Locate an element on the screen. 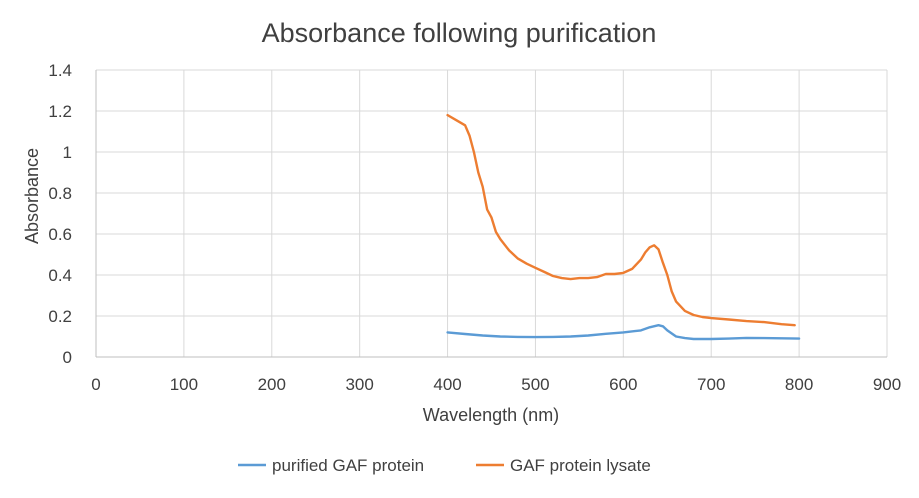  x-tick-label: 500 is located at coordinates (535, 384).